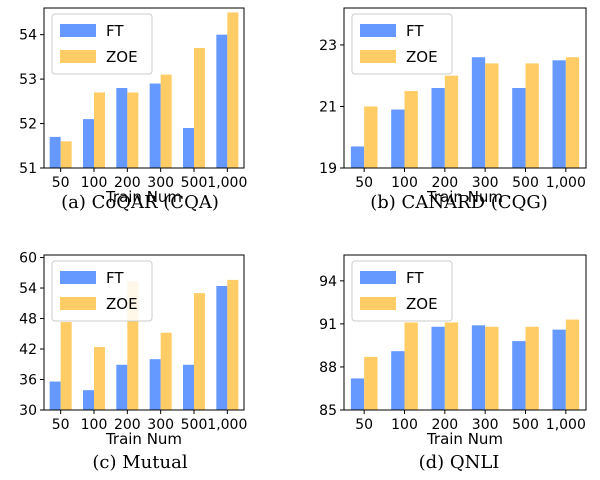  What do you see at coordinates (28, 80) in the screenshot?
I see `y-tick-label: 53` at bounding box center [28, 80].